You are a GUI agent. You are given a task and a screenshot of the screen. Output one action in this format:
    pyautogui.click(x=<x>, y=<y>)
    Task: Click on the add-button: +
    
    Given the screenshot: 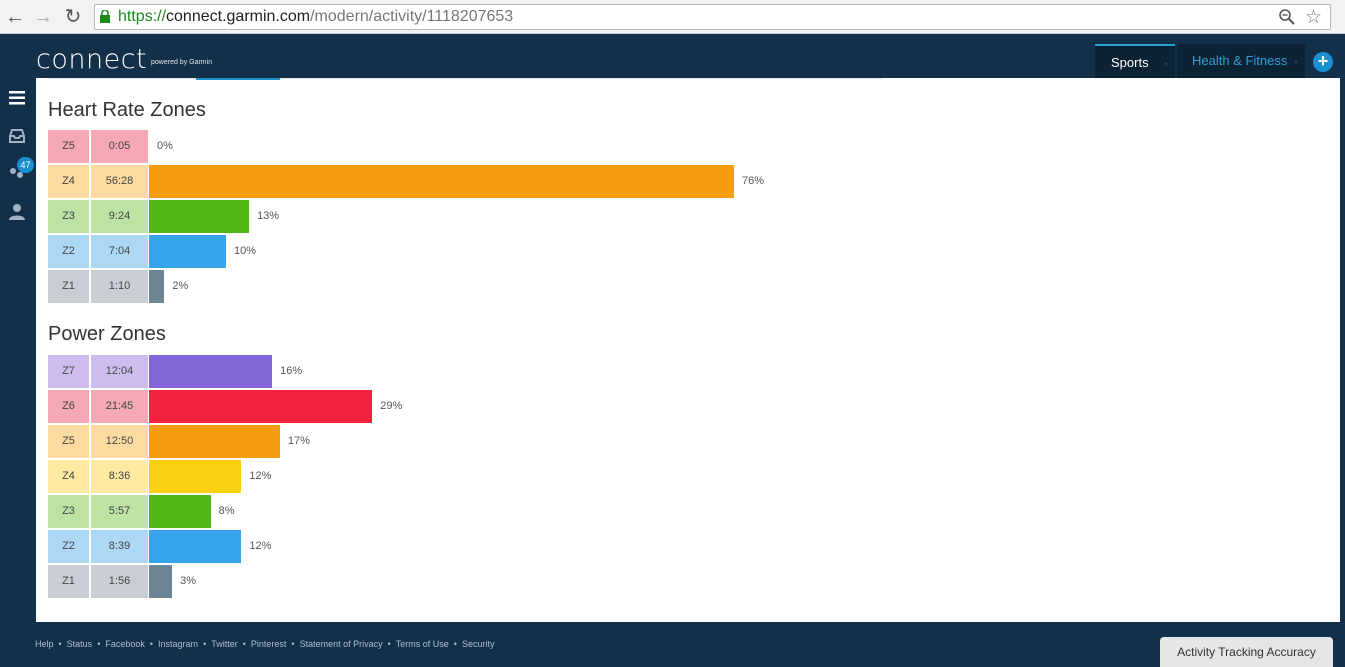 What is the action you would take?
    pyautogui.click(x=1323, y=62)
    